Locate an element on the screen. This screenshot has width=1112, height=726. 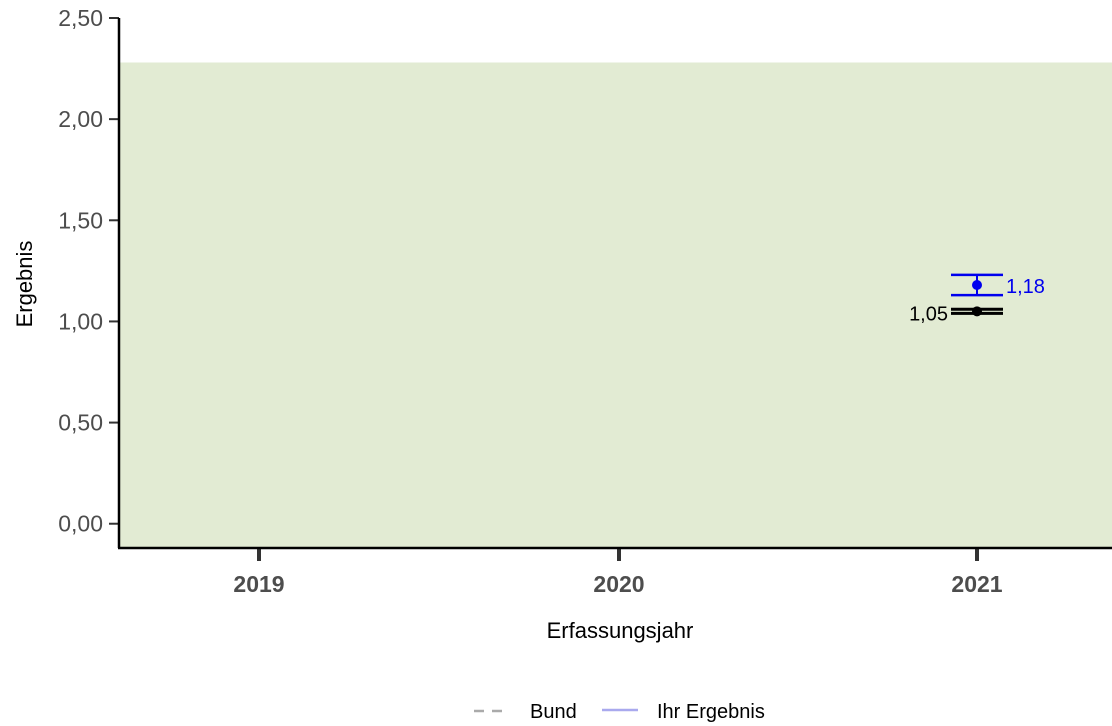
y-tick-label: 2,00 is located at coordinates (80, 119).